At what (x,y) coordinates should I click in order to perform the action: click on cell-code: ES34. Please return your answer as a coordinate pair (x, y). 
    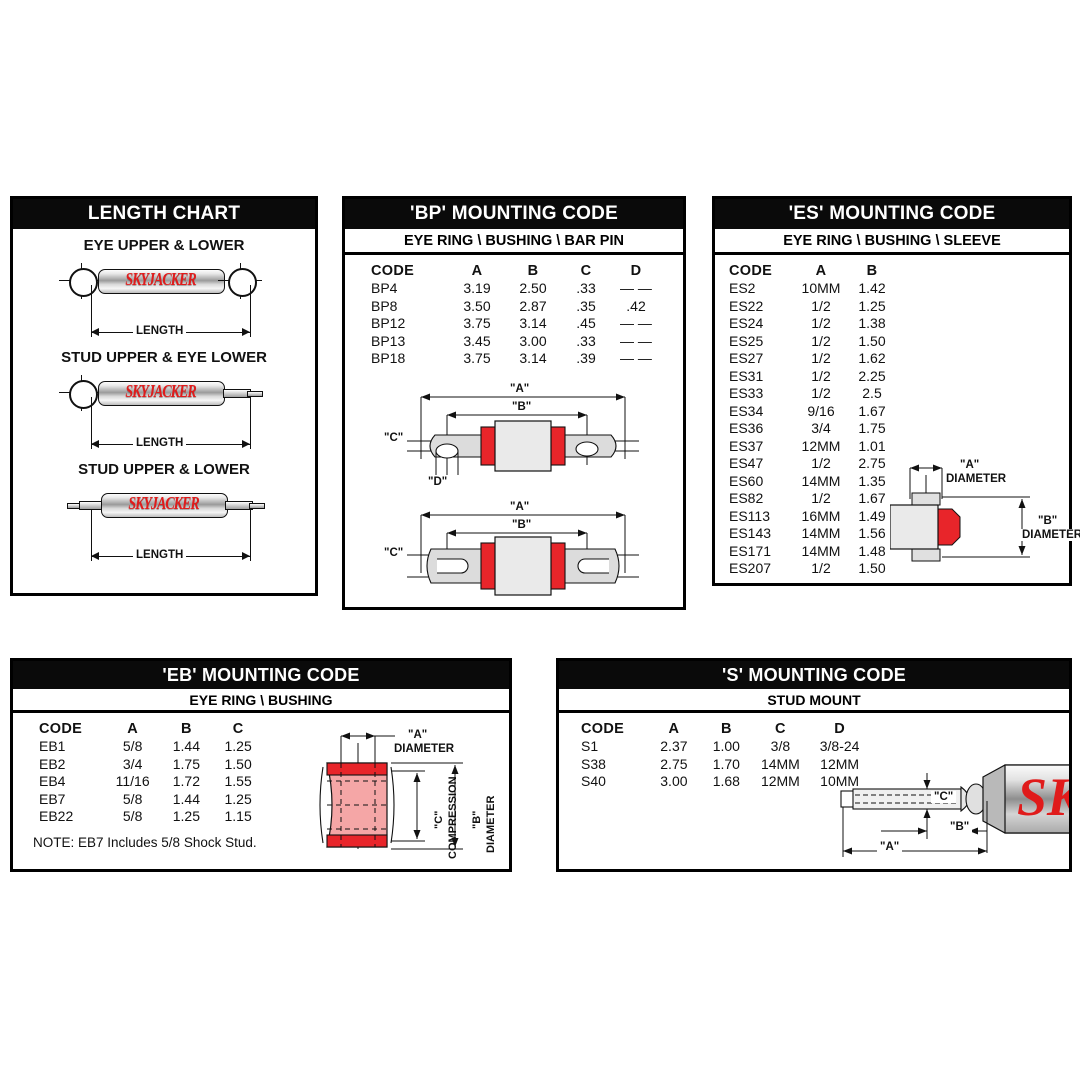
    Looking at the image, I should click on (746, 410).